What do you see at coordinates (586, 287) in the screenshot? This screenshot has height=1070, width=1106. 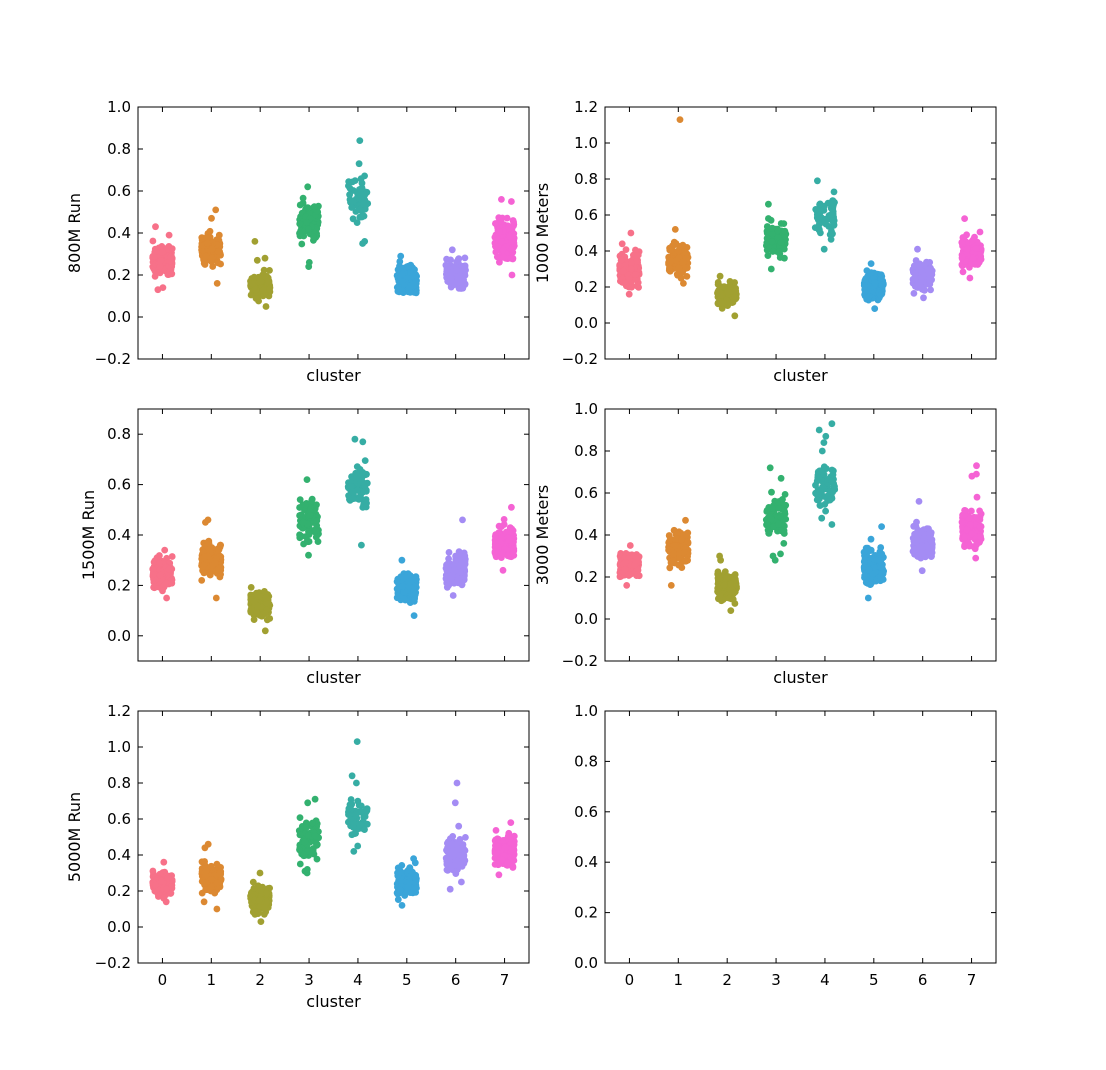 I see `y-tick-label: 0.2` at bounding box center [586, 287].